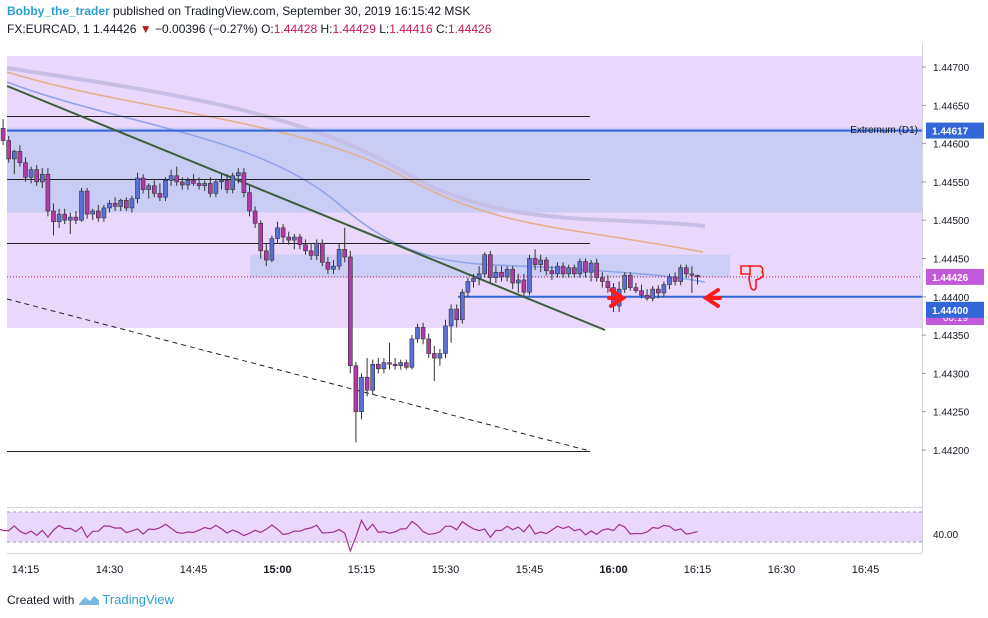 Image resolution: width=988 pixels, height=618 pixels. I want to click on symbol-label: FX:EURCAD, 1, so click(48, 29).